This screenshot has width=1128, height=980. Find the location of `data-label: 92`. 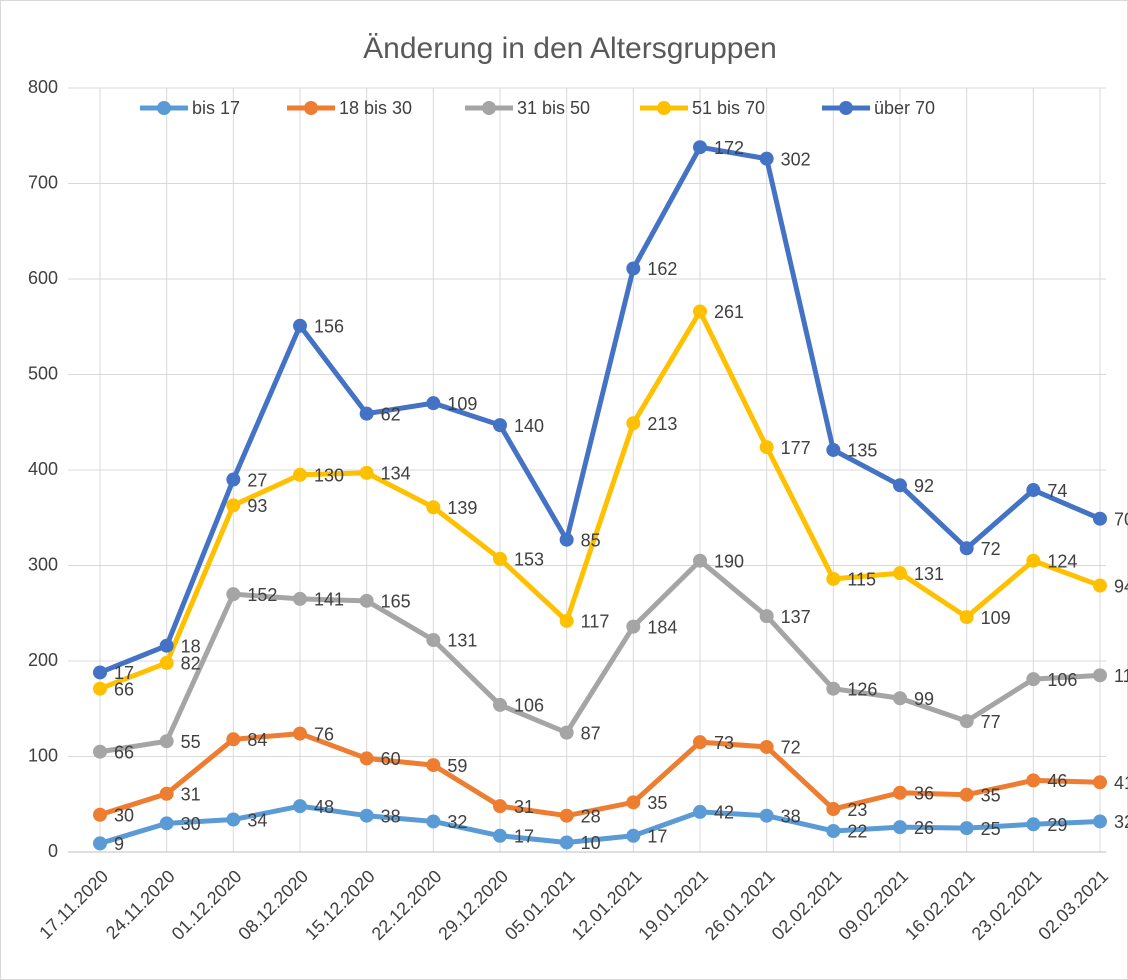

data-label: 92 is located at coordinates (924, 486).